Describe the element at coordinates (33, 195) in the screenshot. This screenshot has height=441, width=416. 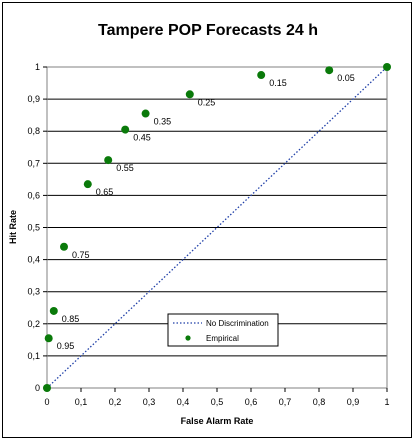
I see `y-tick-label: 0,6` at that location.